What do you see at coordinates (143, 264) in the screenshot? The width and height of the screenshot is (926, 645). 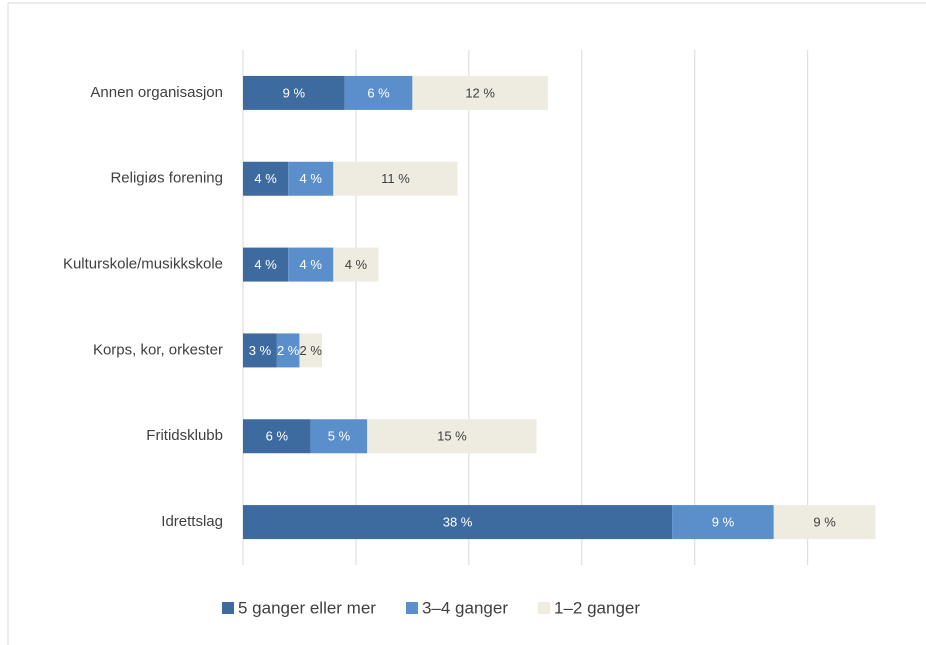 I see `y-tick-label: Kulturskole/musikkskole` at bounding box center [143, 264].